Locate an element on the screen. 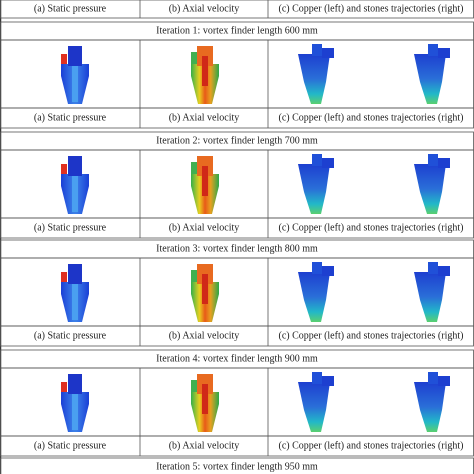 The image size is (474, 474). iteration-title: Iteration 2: vortex finder length 700 mm is located at coordinates (237, 140).